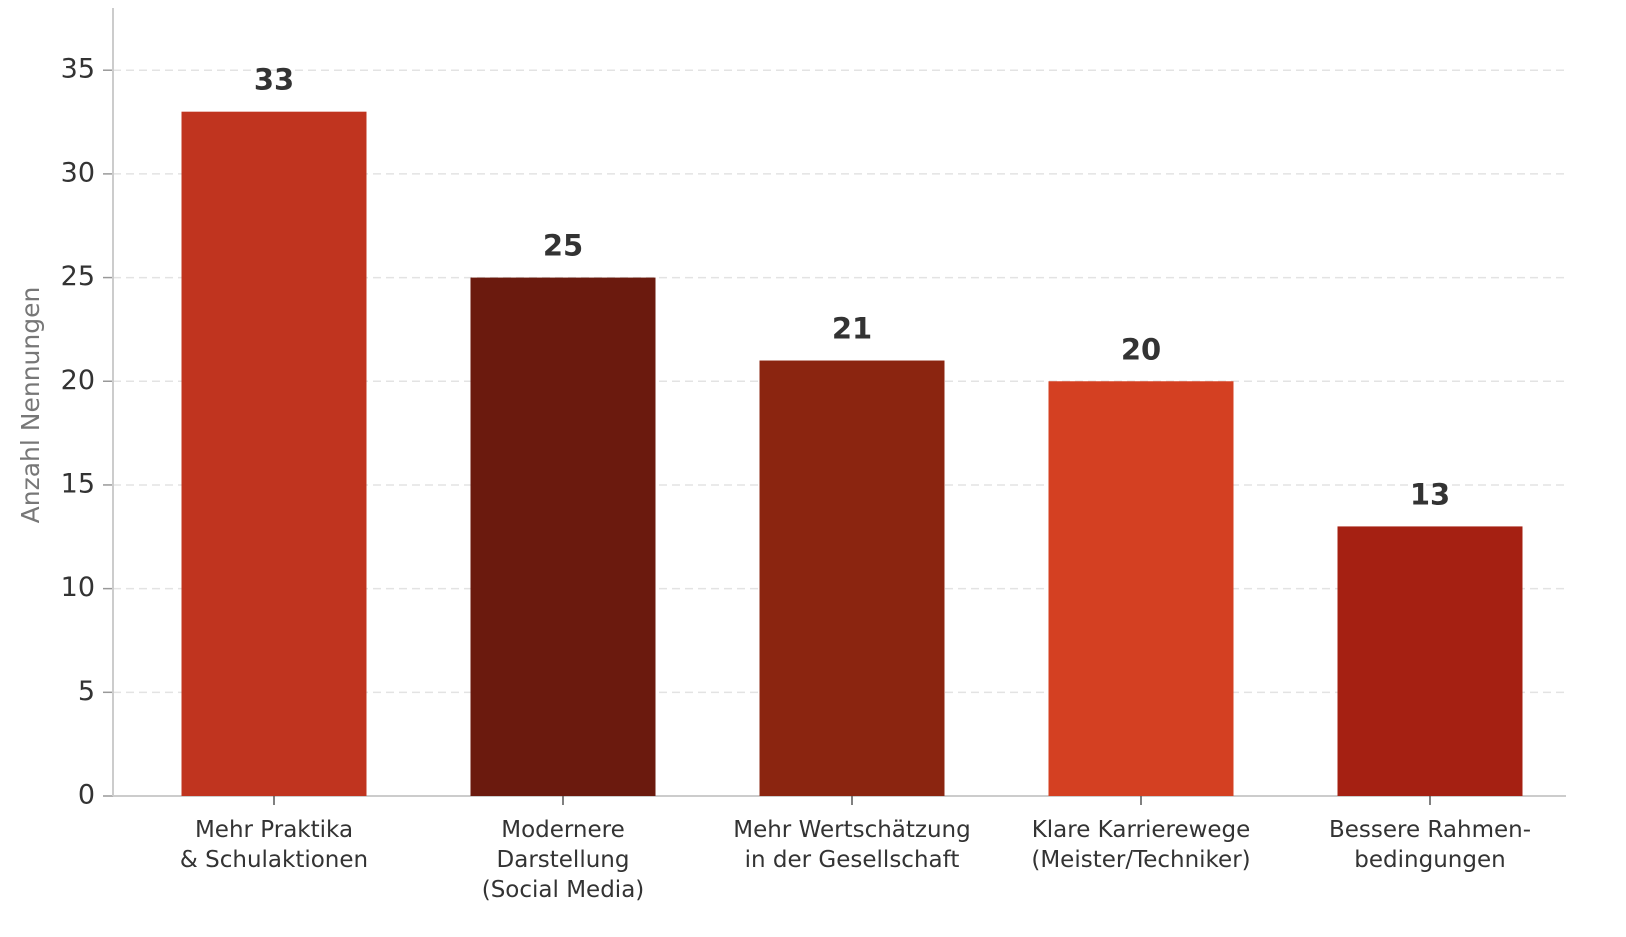  What do you see at coordinates (852, 329) in the screenshot?
I see `value-label: 21` at bounding box center [852, 329].